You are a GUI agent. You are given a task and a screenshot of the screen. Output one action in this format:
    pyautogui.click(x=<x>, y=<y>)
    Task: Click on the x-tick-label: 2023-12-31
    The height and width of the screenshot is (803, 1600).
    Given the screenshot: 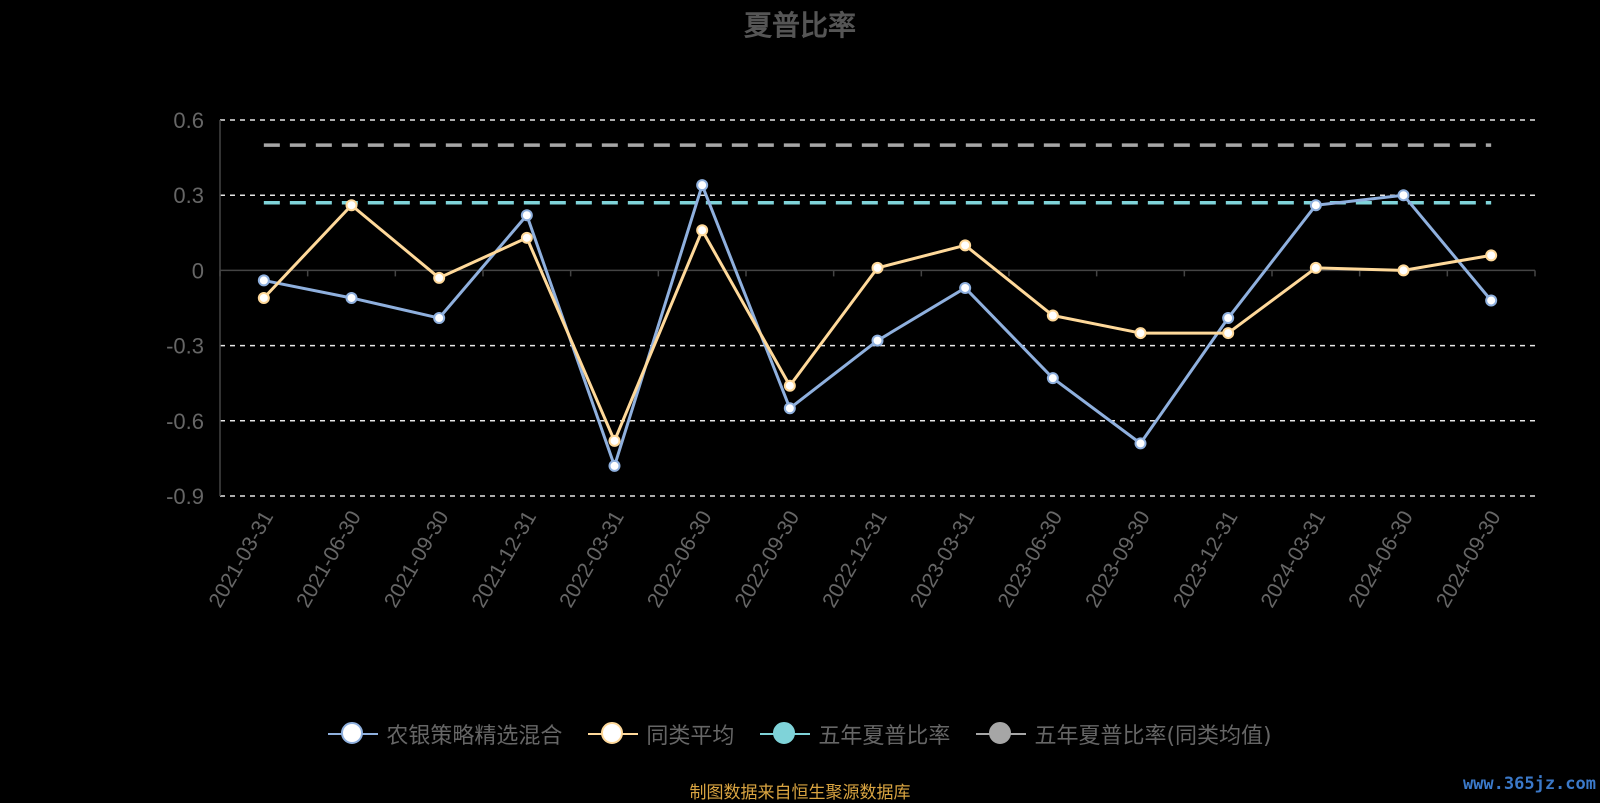 What is the action you would take?
    pyautogui.click(x=1206, y=559)
    